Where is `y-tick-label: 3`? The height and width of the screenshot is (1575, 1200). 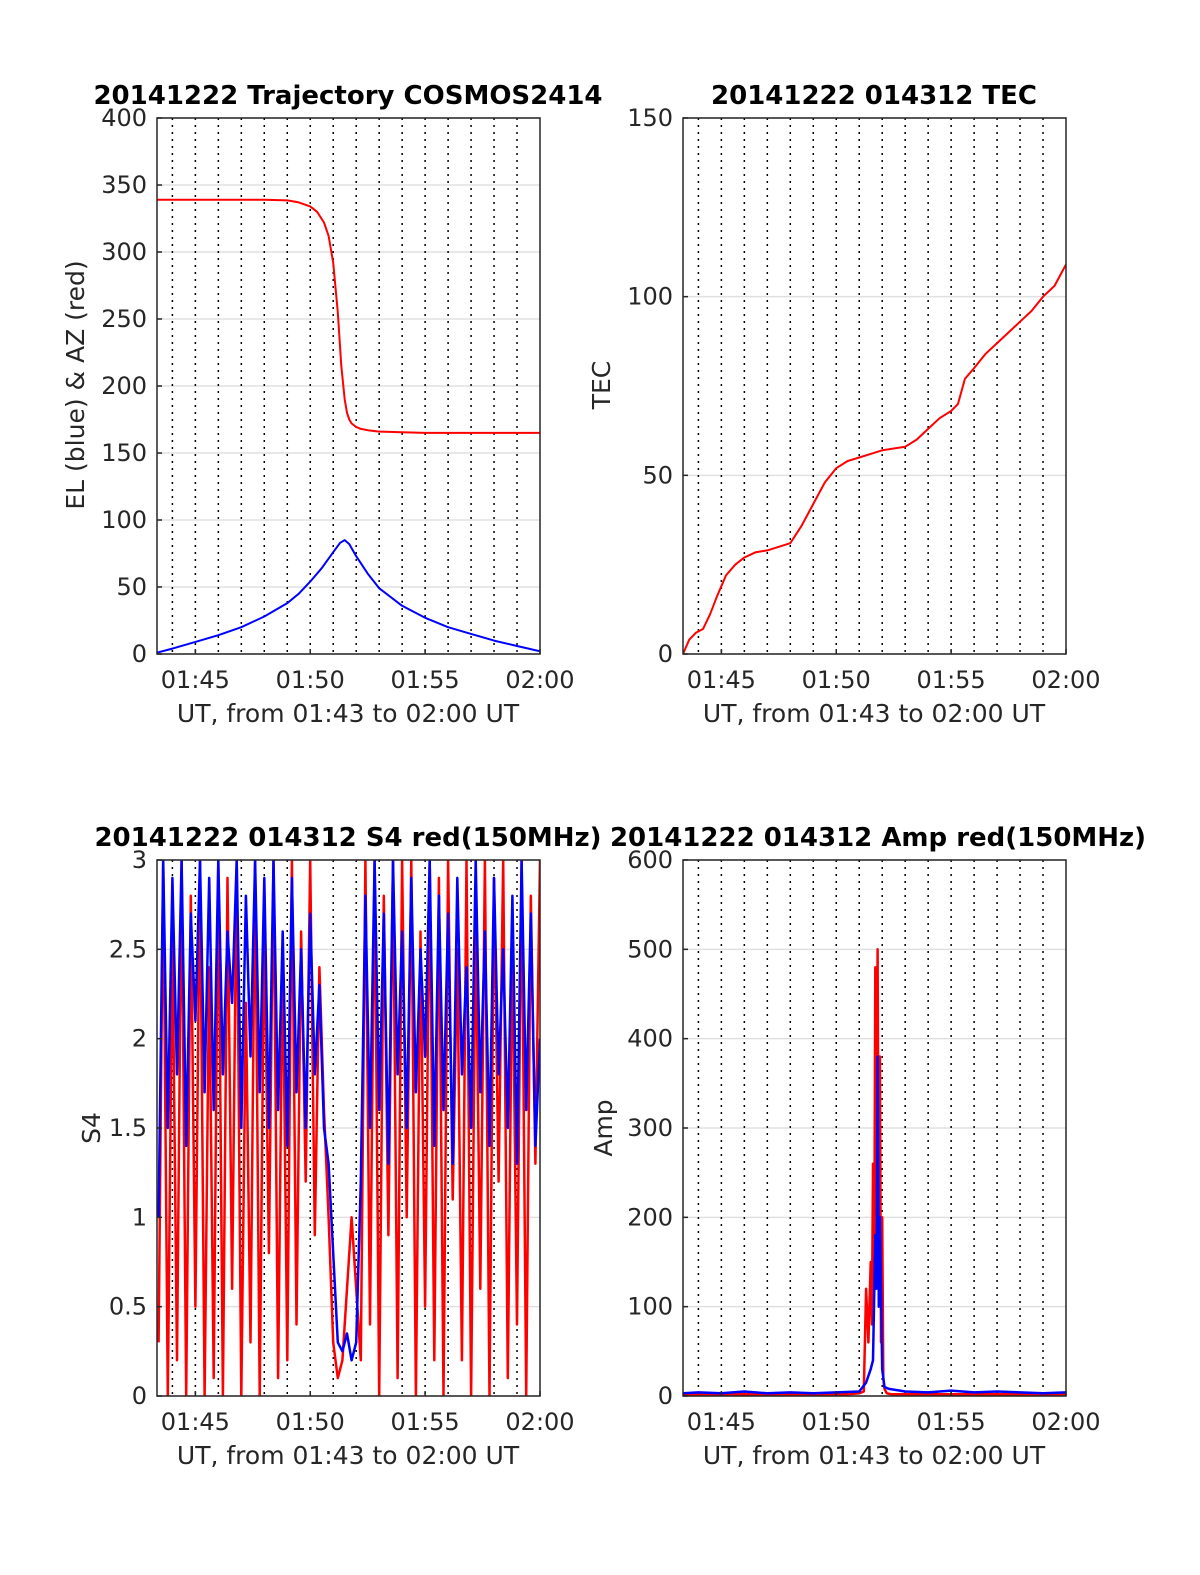 y-tick-label: 3 is located at coordinates (139, 860).